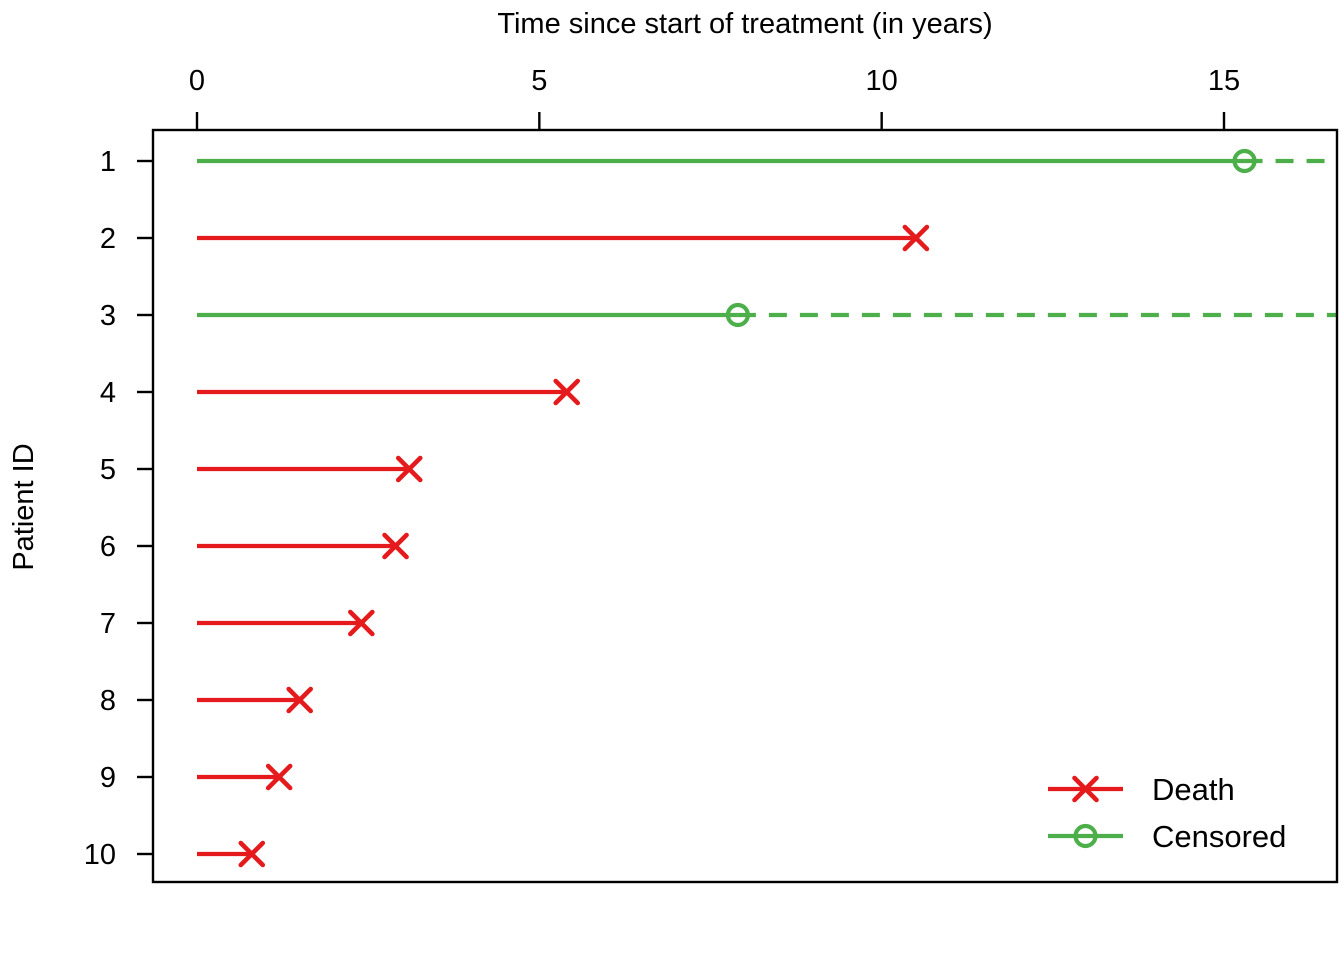 The image size is (1344, 960). Describe the element at coordinates (100, 855) in the screenshot. I see `y-axis-tick-label: 10` at that location.